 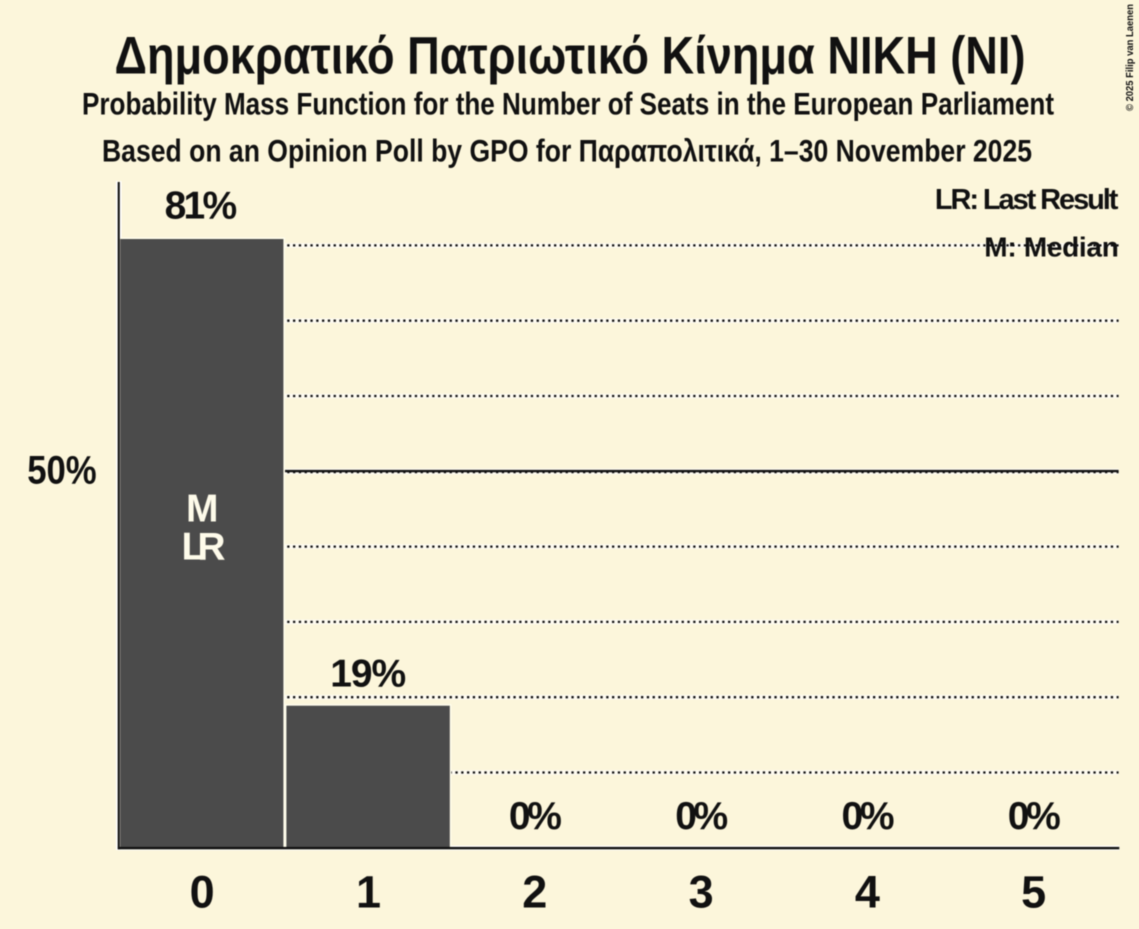 What do you see at coordinates (867, 892) in the screenshot?
I see `svg-text: 4` at bounding box center [867, 892].